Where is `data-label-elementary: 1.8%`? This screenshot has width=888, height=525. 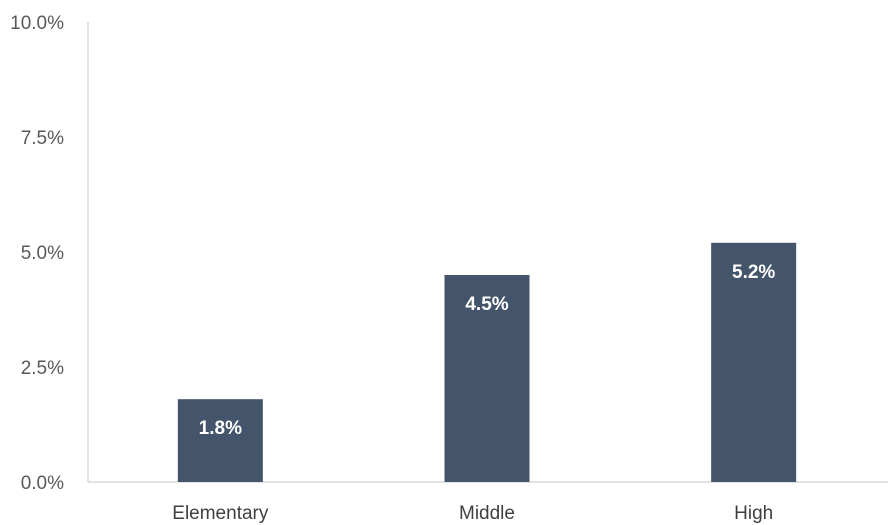
data-label-elementary: 1.8% is located at coordinates (220, 428).